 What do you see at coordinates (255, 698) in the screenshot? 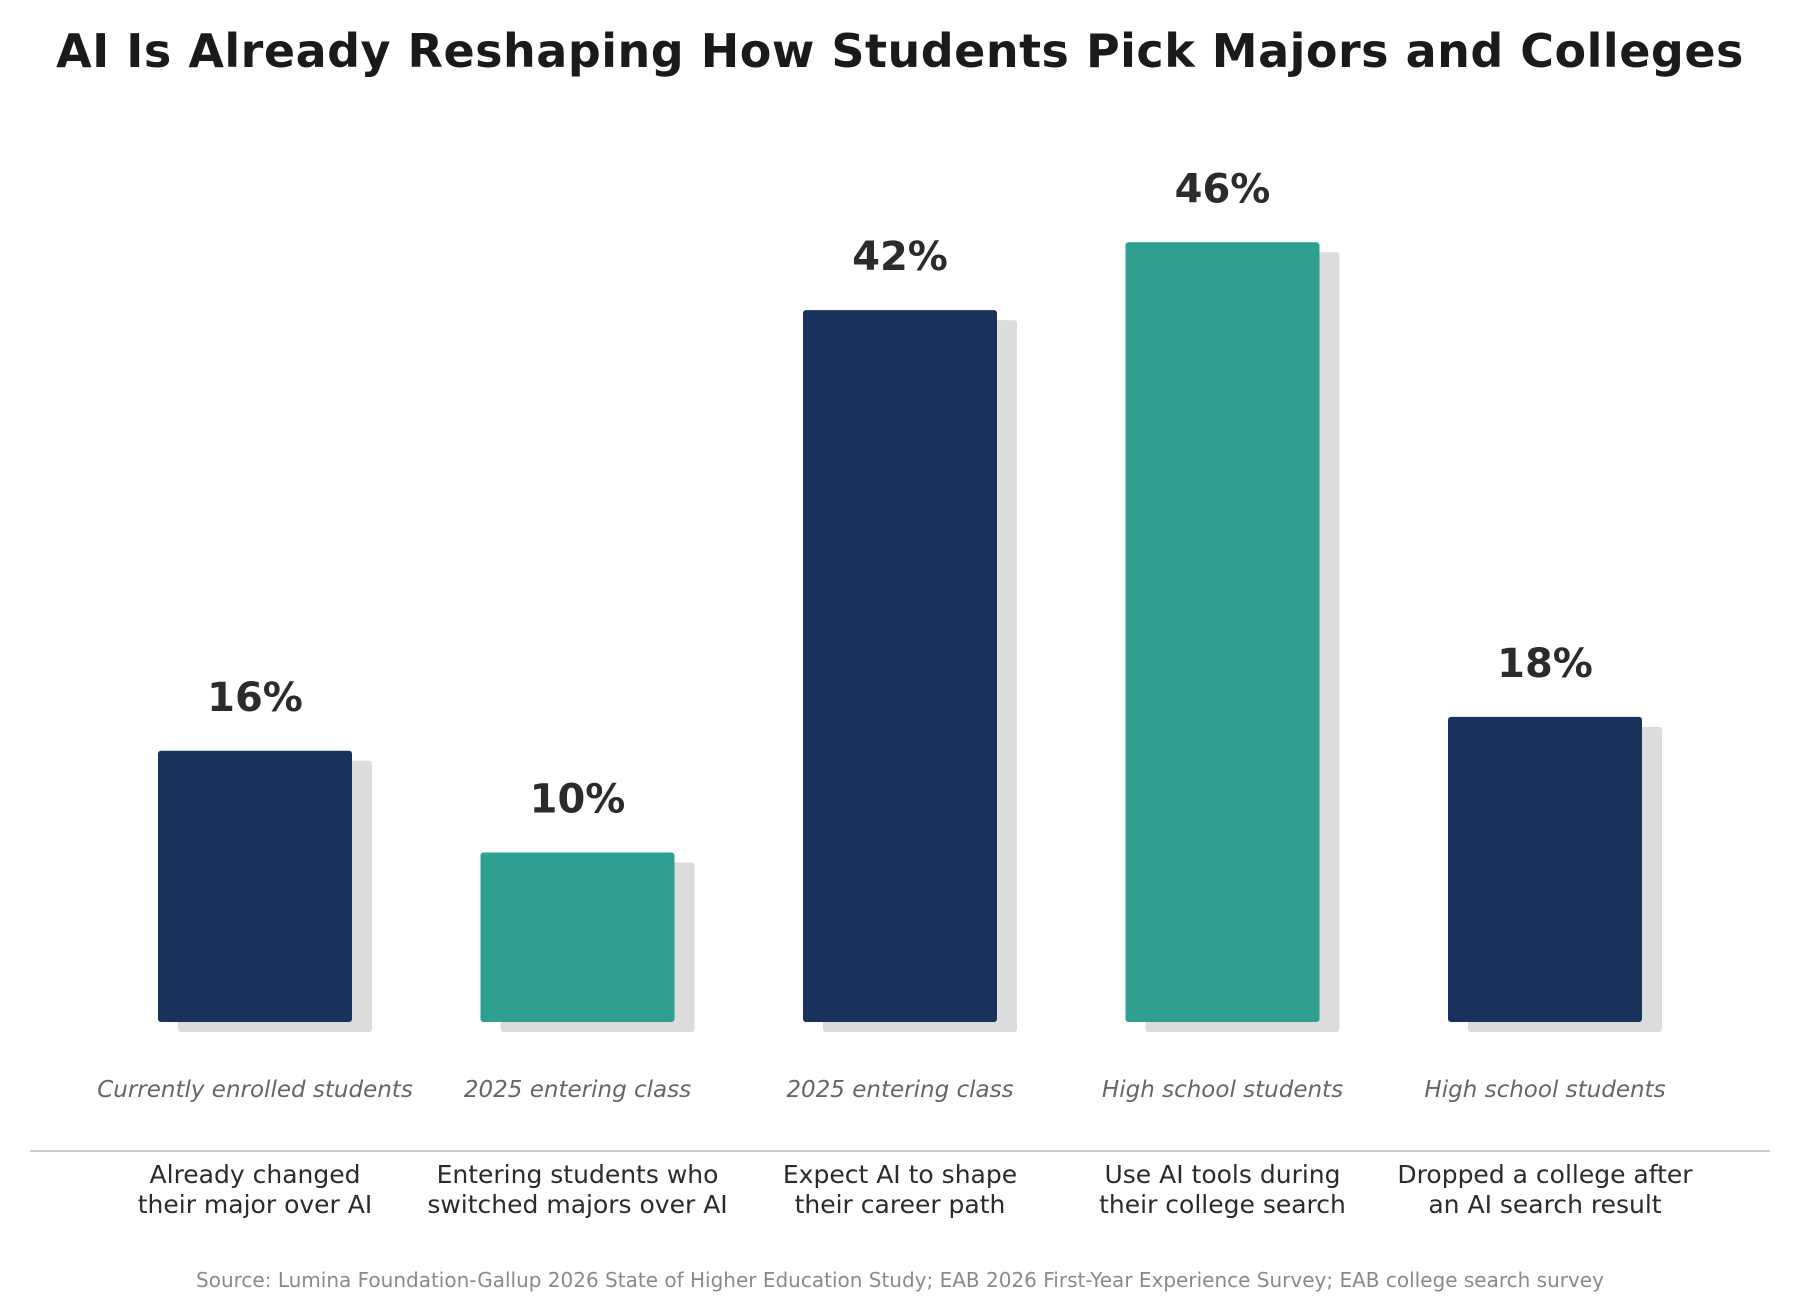
I see `value-label: 16%` at bounding box center [255, 698].